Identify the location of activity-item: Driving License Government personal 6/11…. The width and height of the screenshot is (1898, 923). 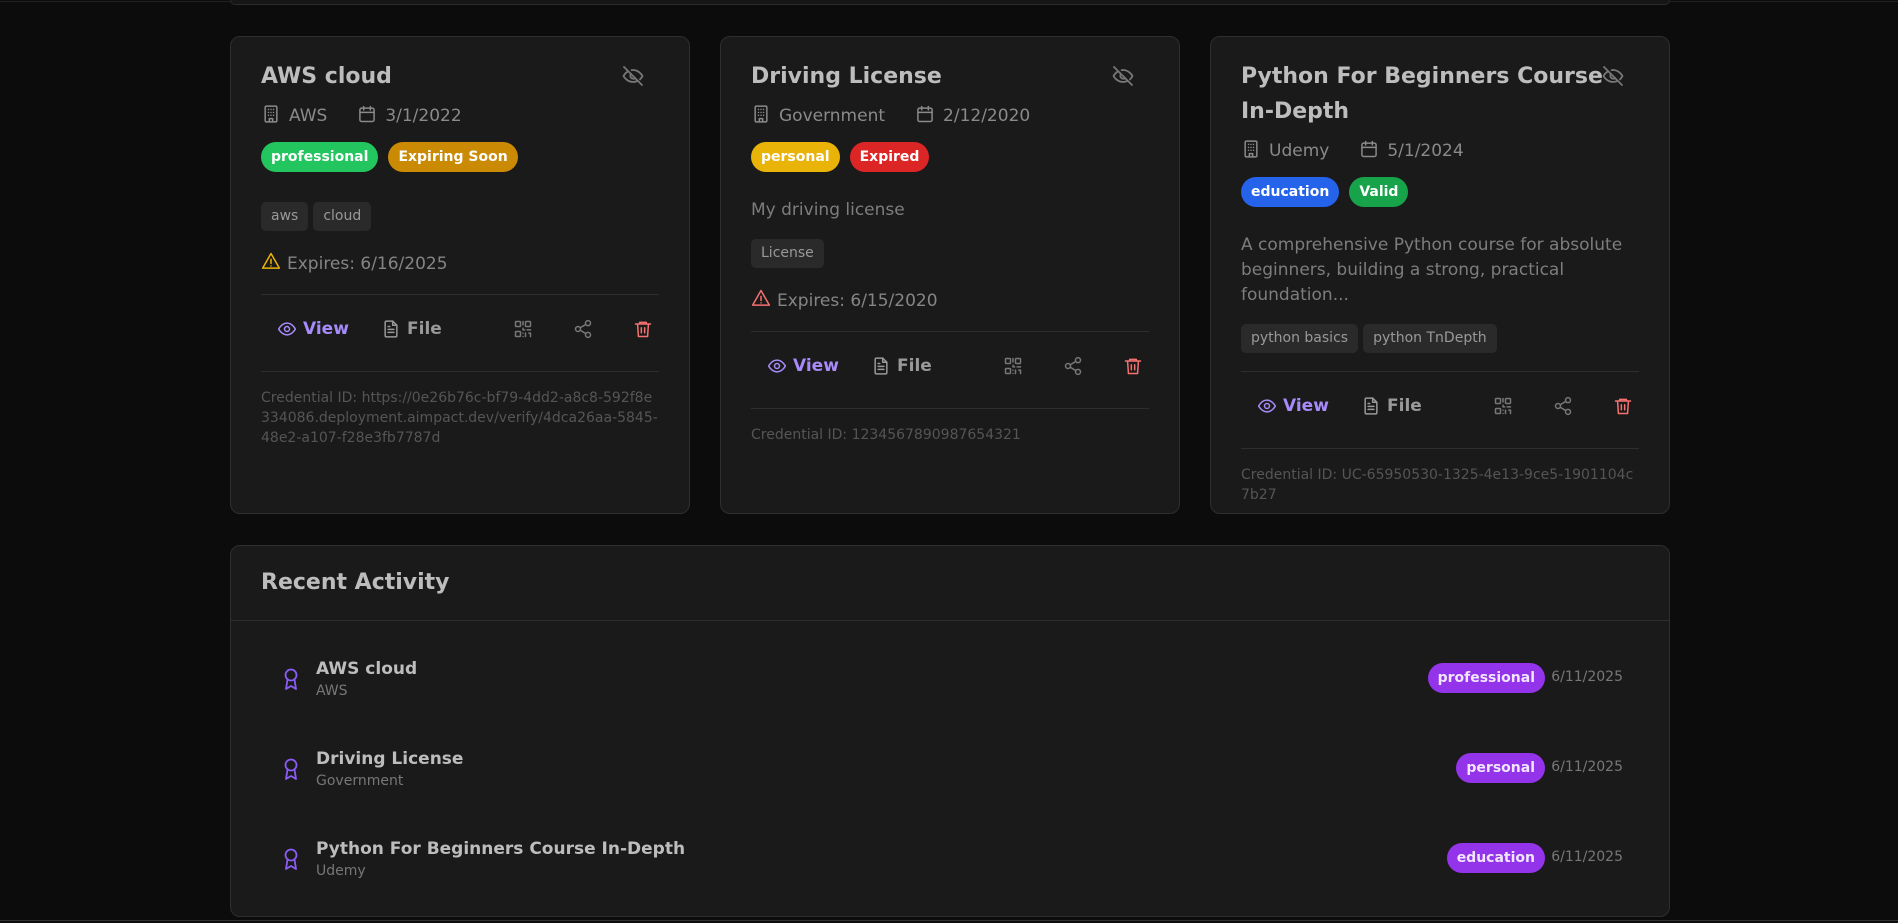
(950, 769).